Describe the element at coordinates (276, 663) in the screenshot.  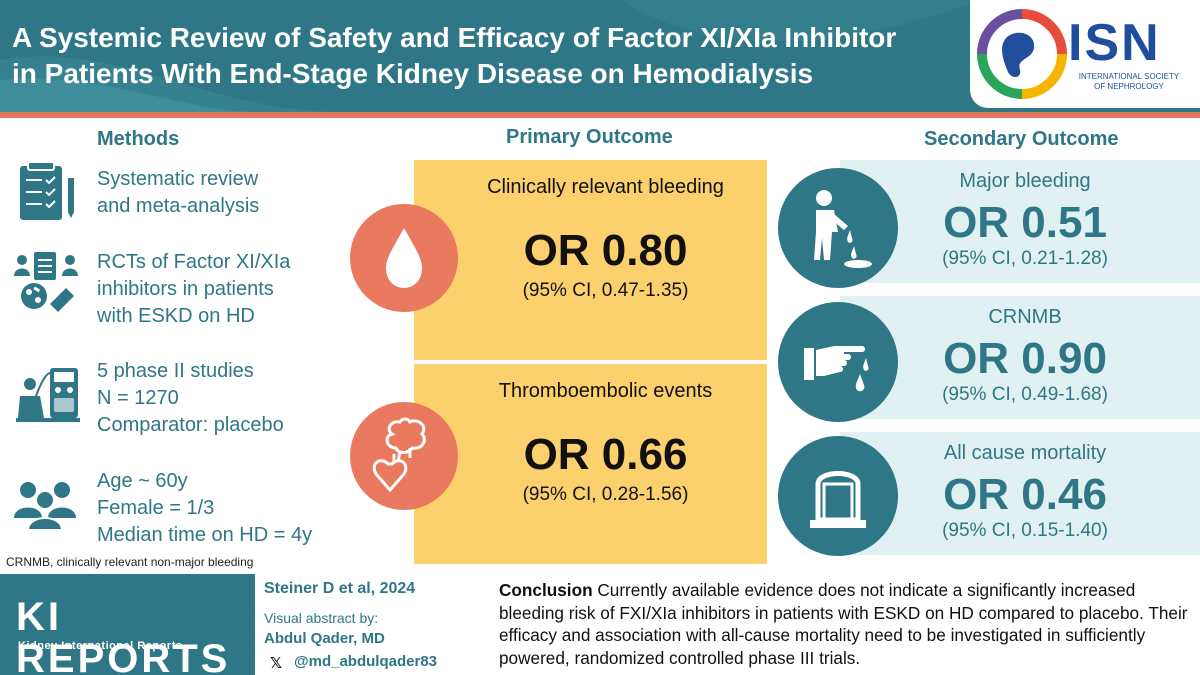
I see `x-logo-icon: 𝕏` at that location.